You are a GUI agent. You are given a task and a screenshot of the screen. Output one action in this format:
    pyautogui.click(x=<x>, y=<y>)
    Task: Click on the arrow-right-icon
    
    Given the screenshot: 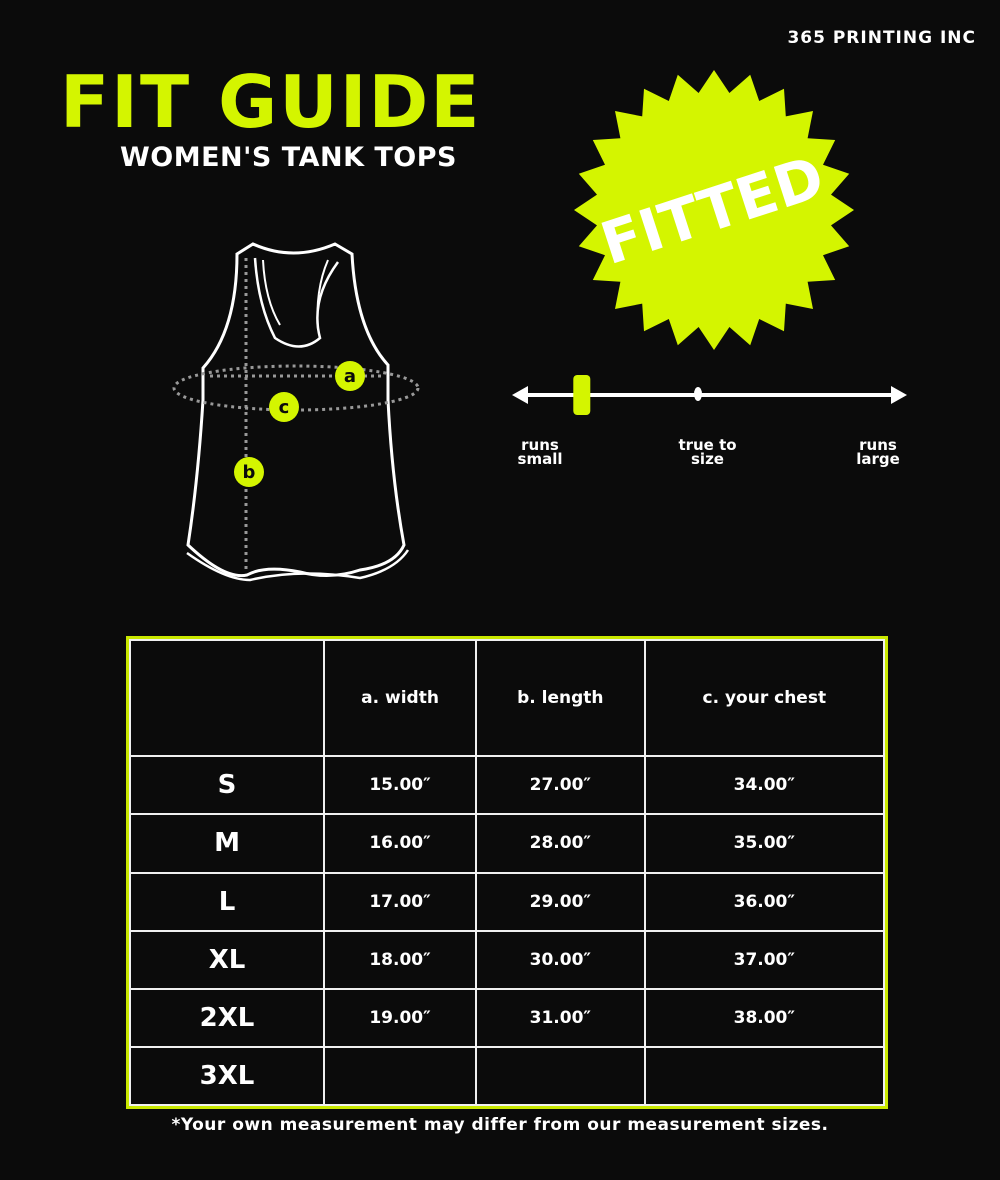 What is the action you would take?
    pyautogui.click(x=899, y=395)
    